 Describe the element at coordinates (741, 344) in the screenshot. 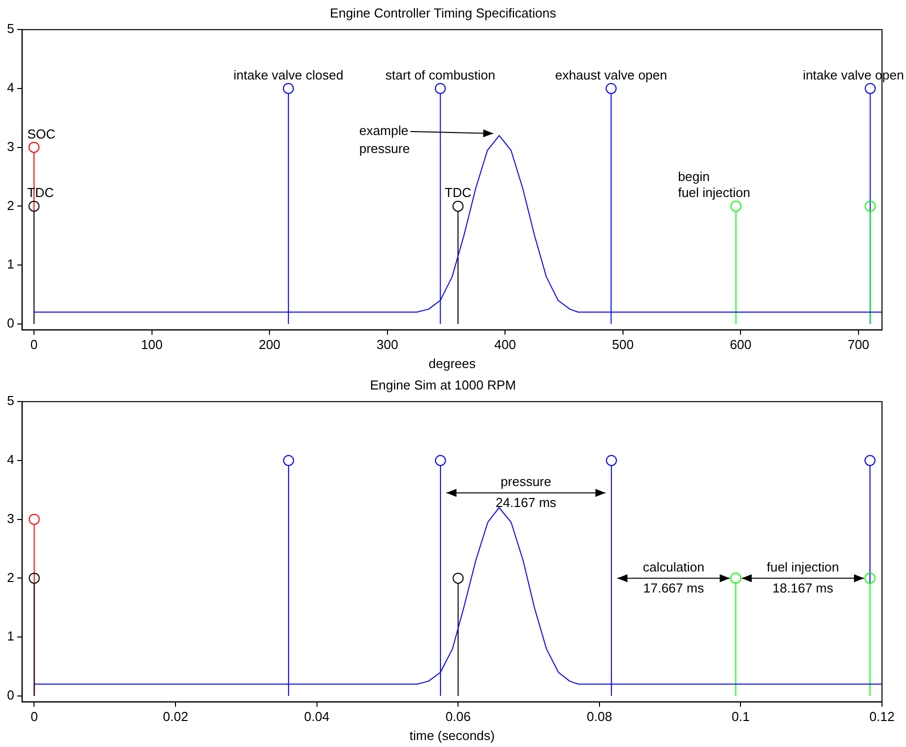

I see `x-tick-label: 600` at that location.